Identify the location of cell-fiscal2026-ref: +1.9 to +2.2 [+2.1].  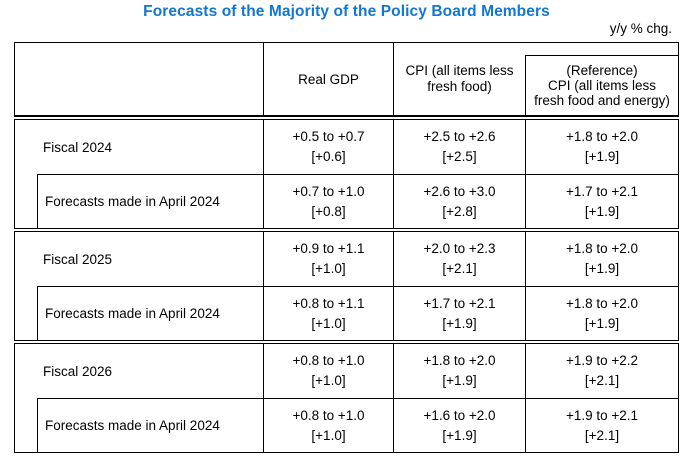
(601, 371).